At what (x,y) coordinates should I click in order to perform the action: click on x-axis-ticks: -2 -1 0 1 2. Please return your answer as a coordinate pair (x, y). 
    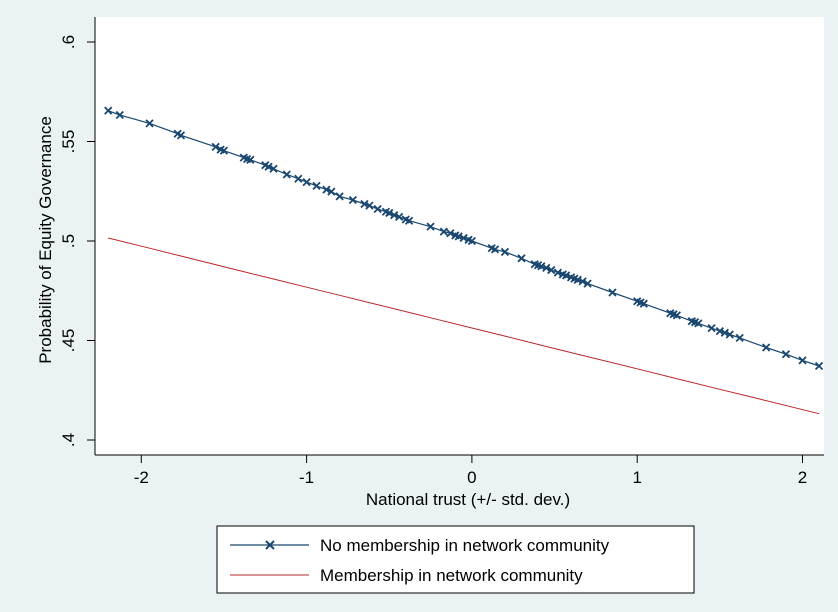
    Looking at the image, I should click on (470, 471).